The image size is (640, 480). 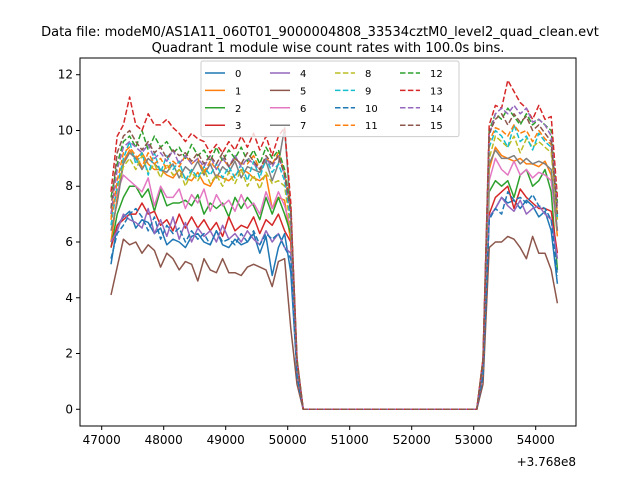 What do you see at coordinates (546, 462) in the screenshot?
I see `x-offset-label: +3.768e8` at bounding box center [546, 462].